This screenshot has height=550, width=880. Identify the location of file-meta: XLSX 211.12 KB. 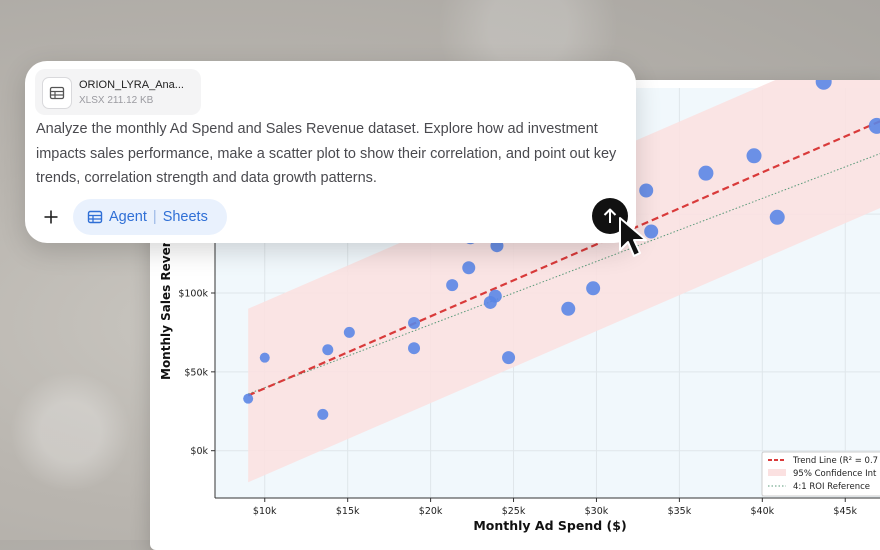
(116, 100).